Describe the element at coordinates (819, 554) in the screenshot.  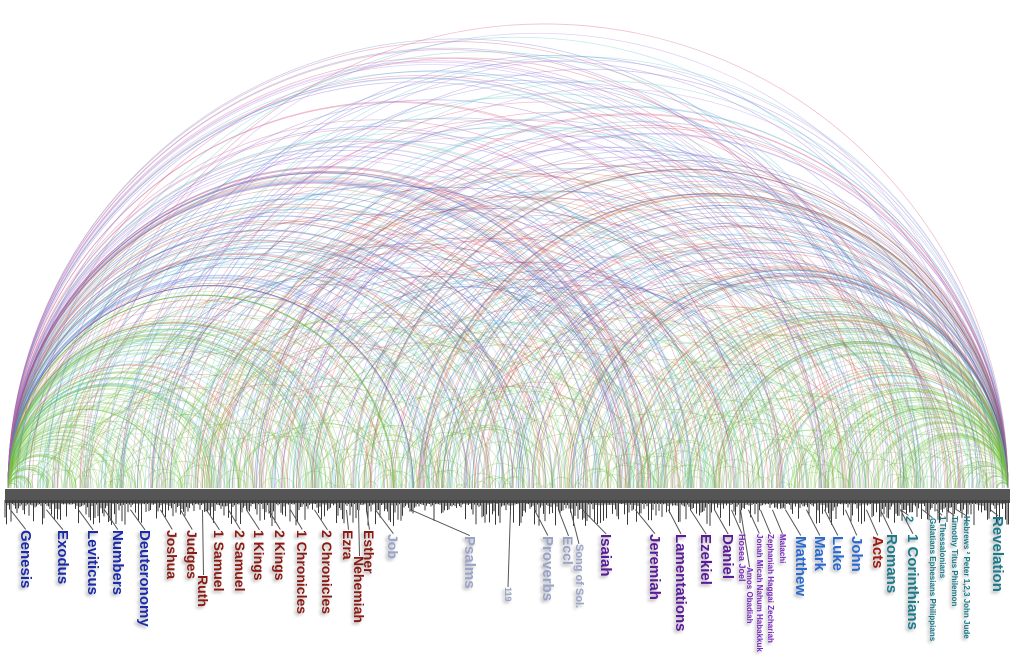
I see `book-label: Mark` at that location.